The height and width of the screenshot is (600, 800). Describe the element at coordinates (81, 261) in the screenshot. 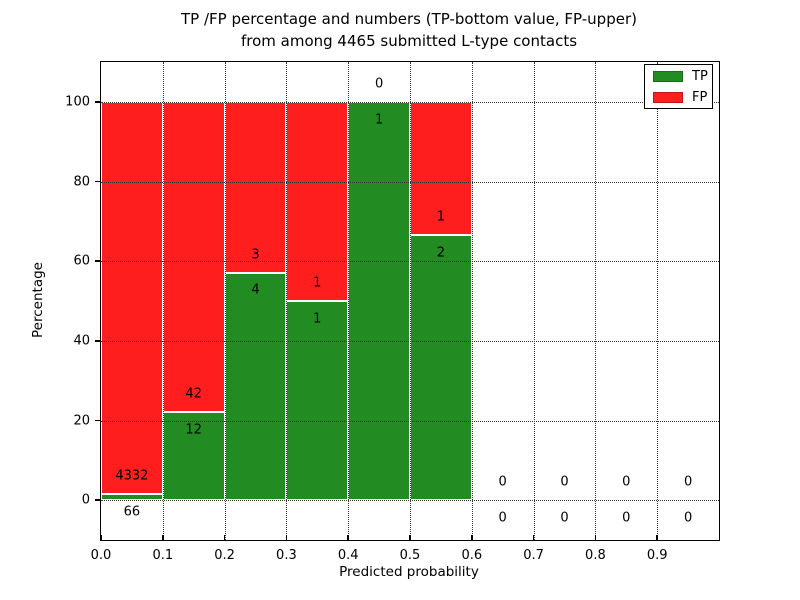

I see `y-tick-label: 60` at that location.